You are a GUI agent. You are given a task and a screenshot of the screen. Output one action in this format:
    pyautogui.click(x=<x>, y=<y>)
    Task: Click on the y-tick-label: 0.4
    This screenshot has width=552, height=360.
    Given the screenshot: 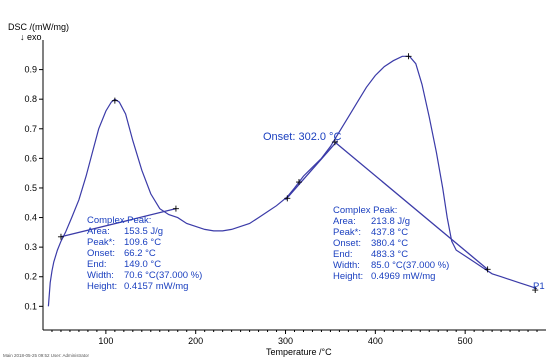 What is the action you would take?
    pyautogui.click(x=30, y=218)
    